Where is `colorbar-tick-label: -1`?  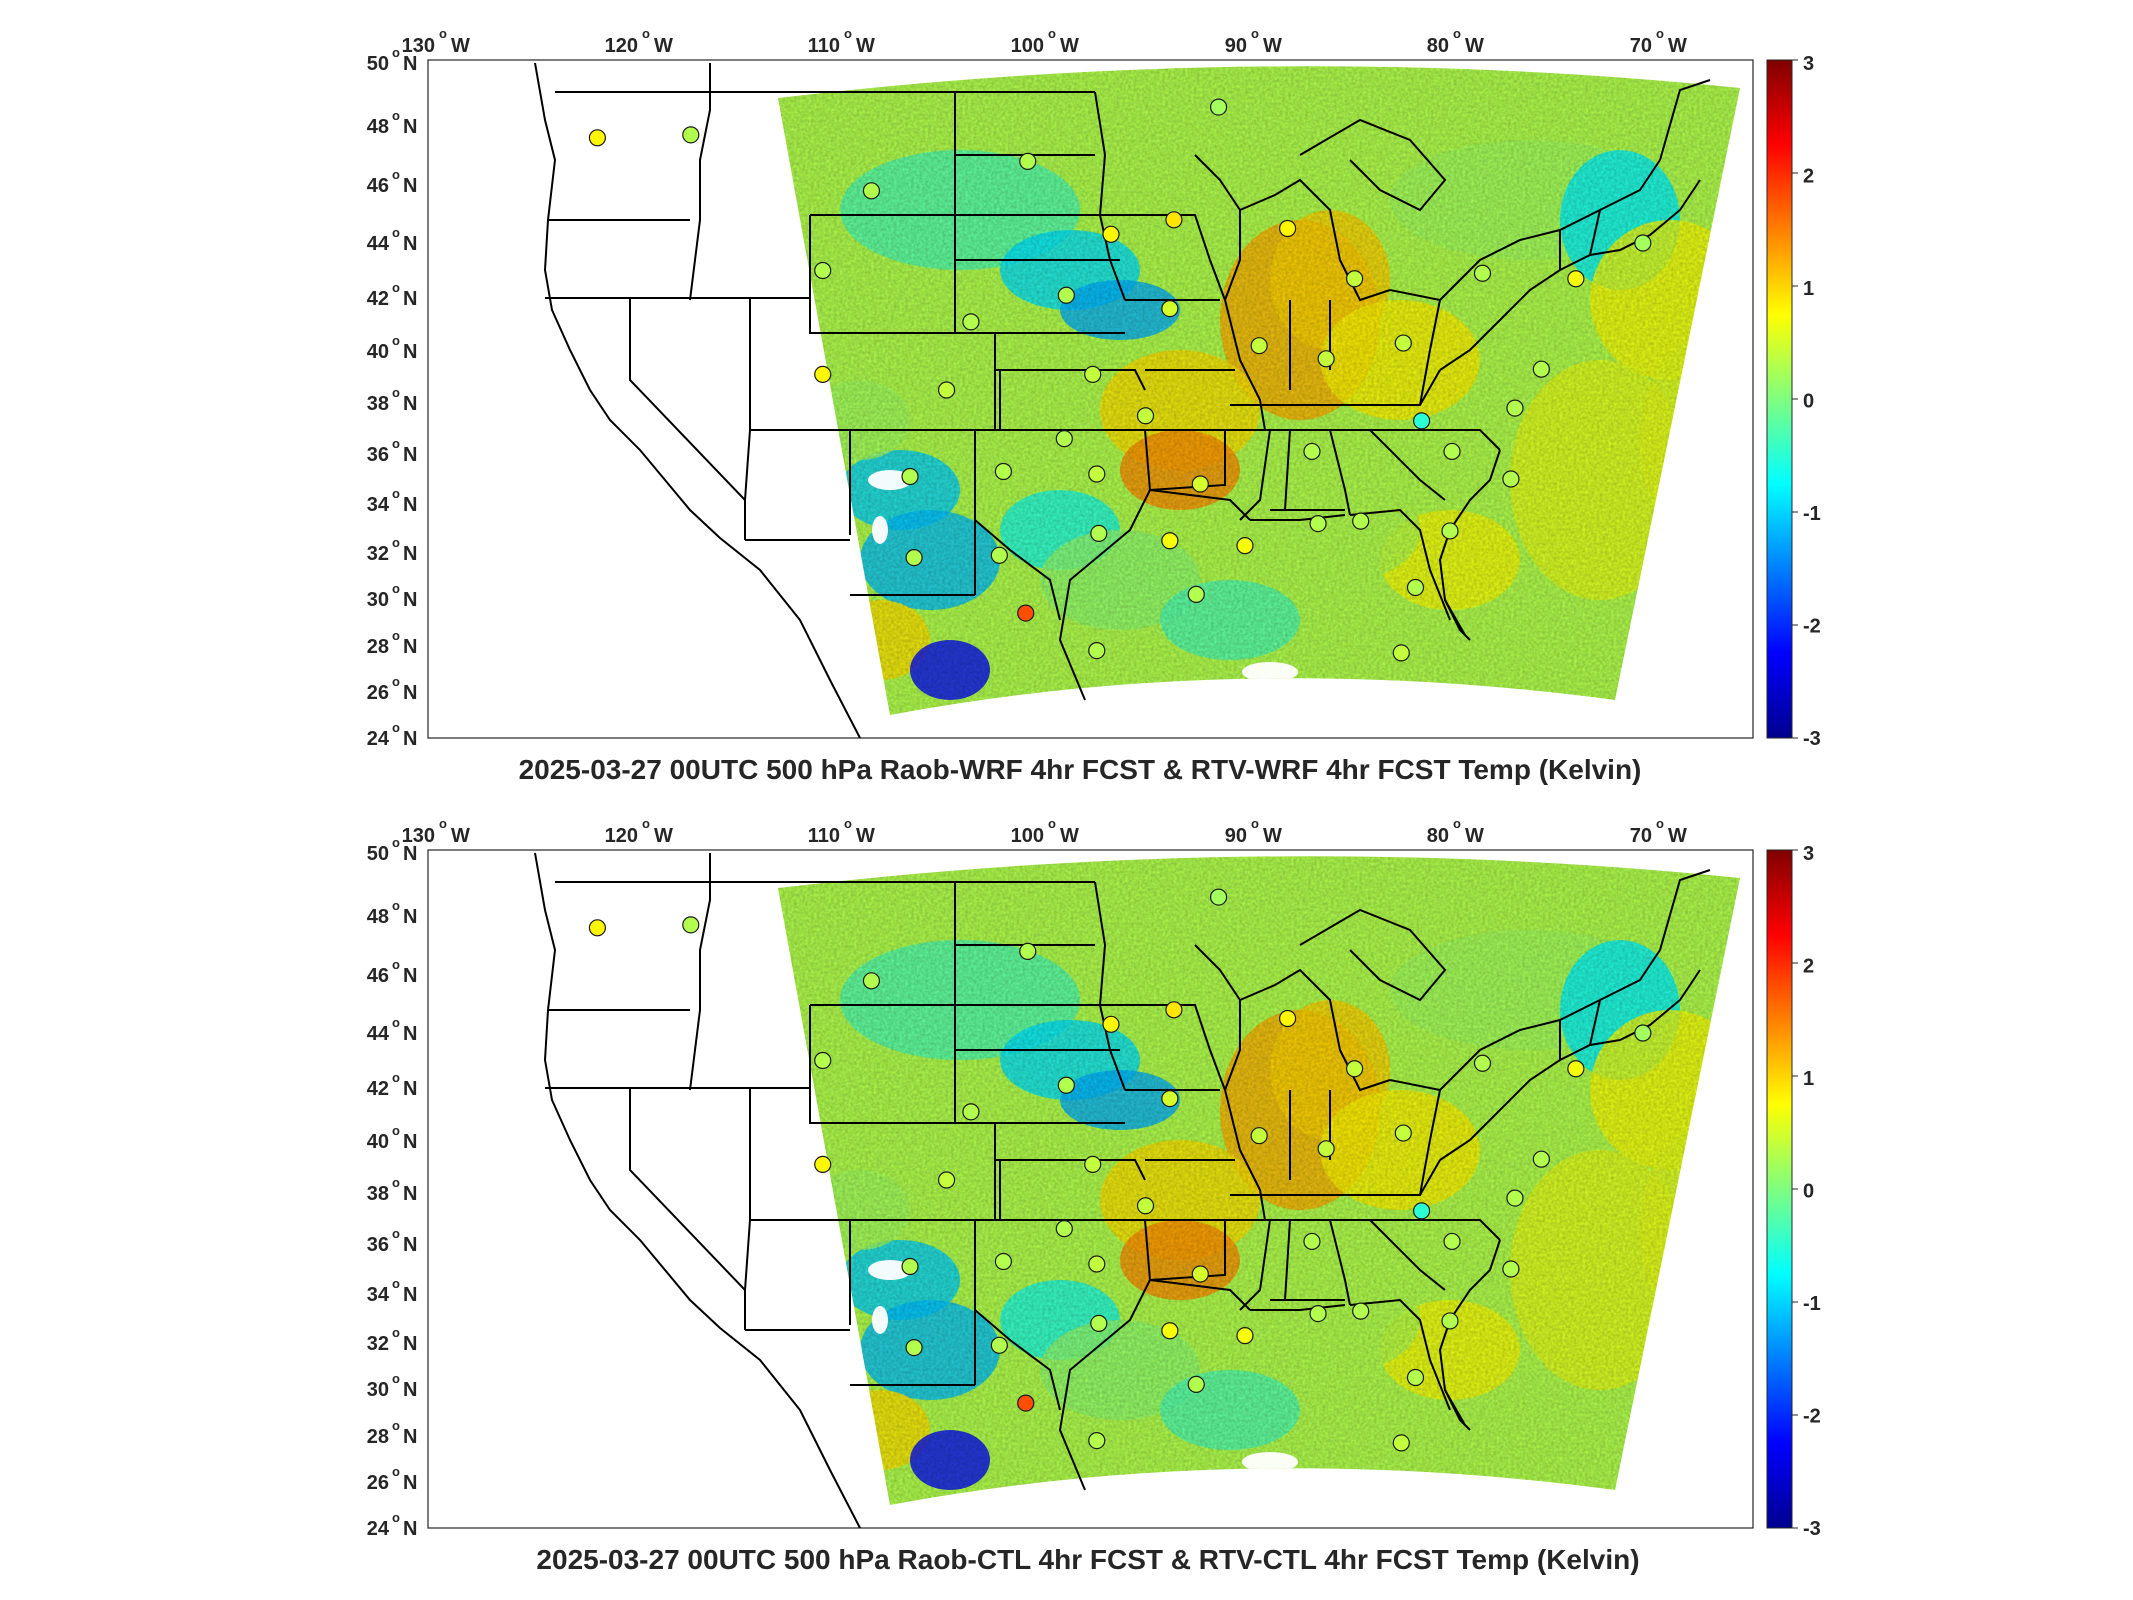
colorbar-tick-label: -1 is located at coordinates (1812, 514).